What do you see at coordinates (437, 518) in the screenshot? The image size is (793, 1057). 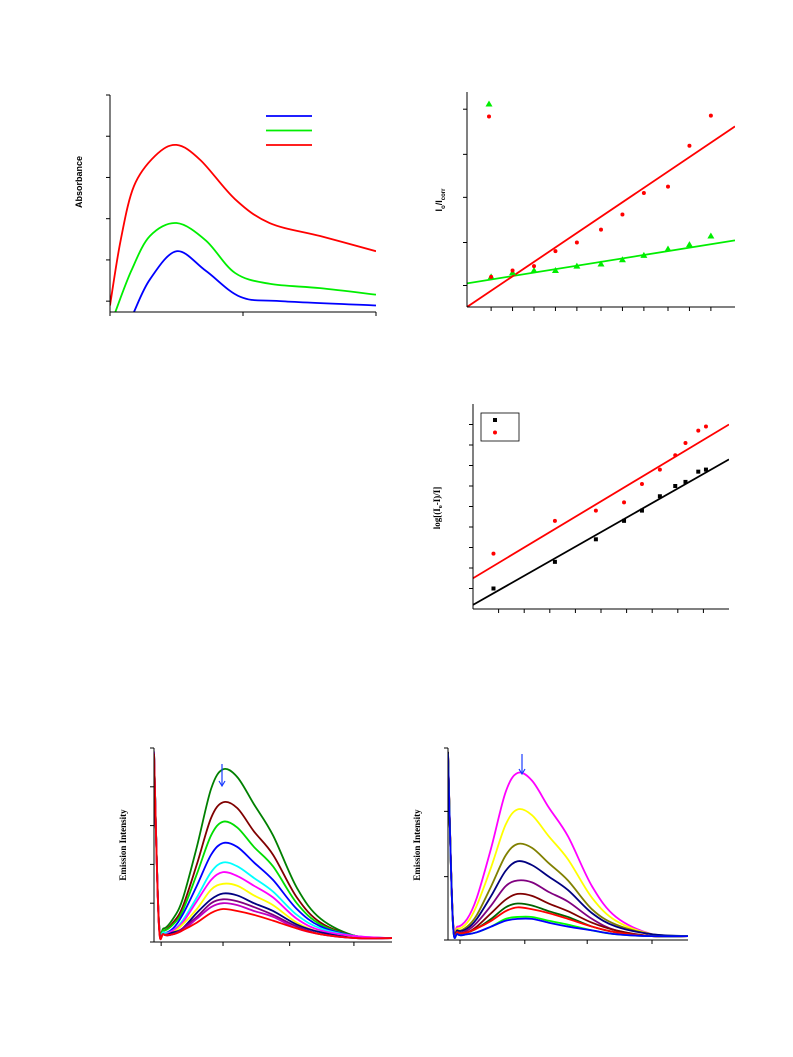 I see `label-part: log[(I` at bounding box center [437, 518].